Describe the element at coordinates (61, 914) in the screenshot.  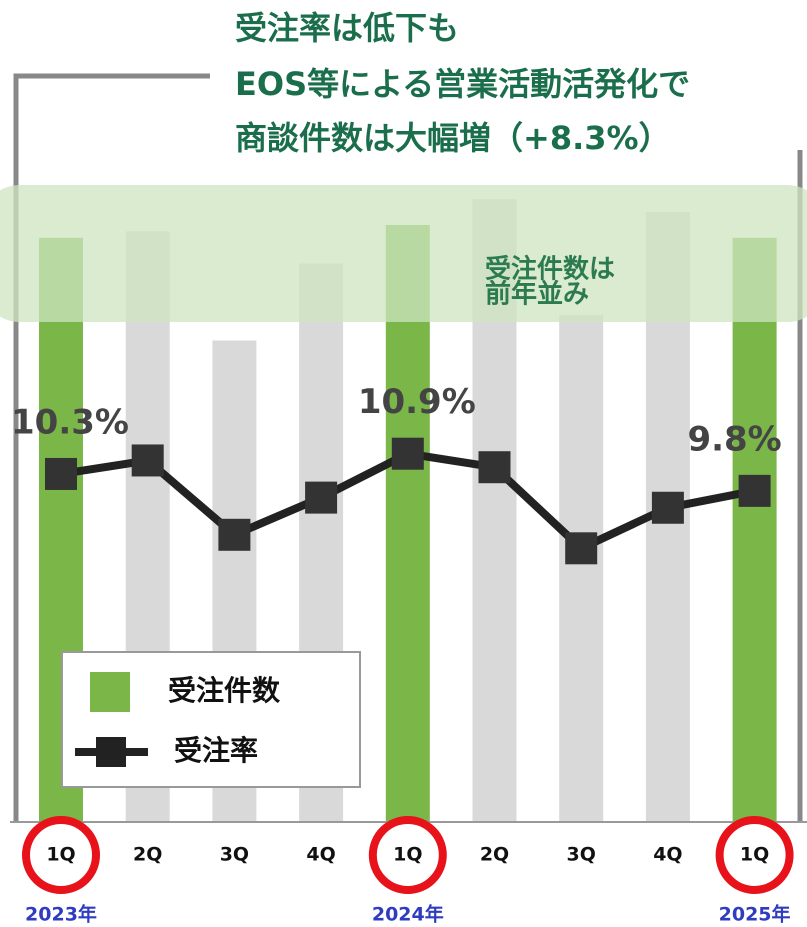
I see `year-label: 2023年` at that location.